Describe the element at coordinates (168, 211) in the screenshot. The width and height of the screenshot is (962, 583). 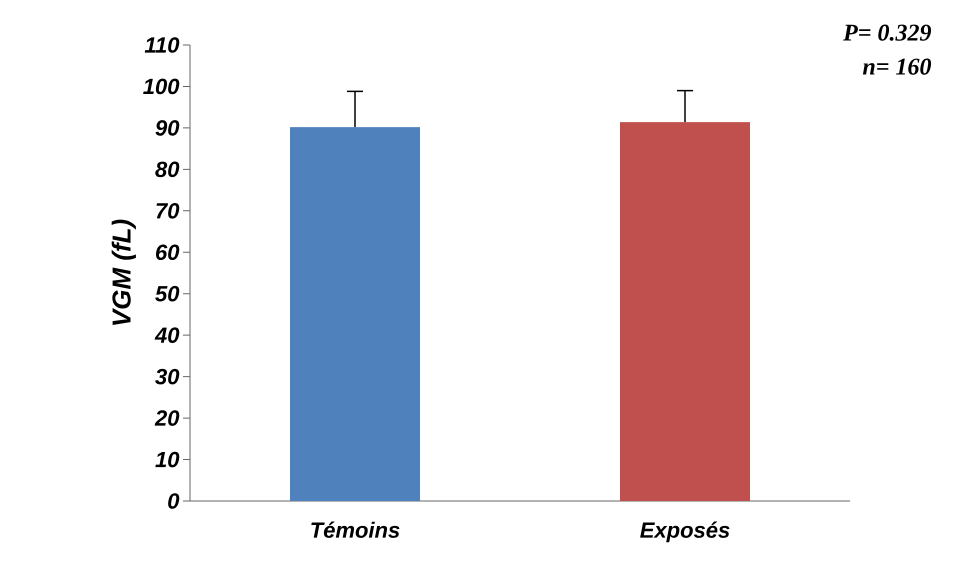
I see `y-tick-label: 70` at that location.